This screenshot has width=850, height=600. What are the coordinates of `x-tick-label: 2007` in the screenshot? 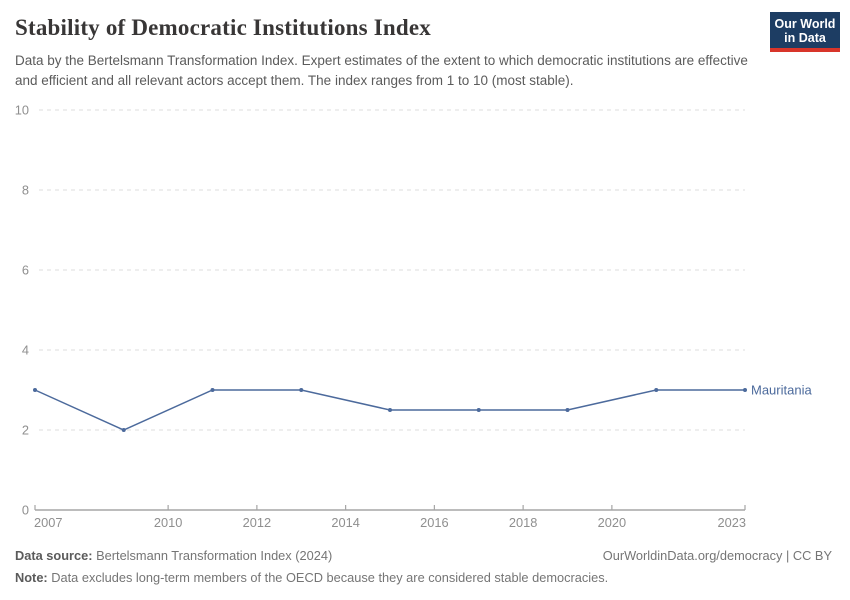 It's located at (48, 522).